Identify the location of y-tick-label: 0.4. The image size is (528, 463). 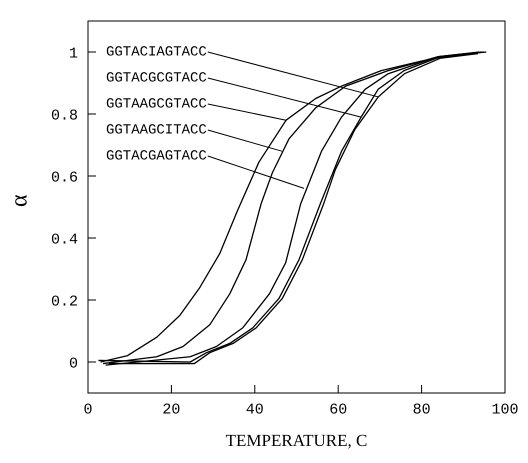
(64, 239).